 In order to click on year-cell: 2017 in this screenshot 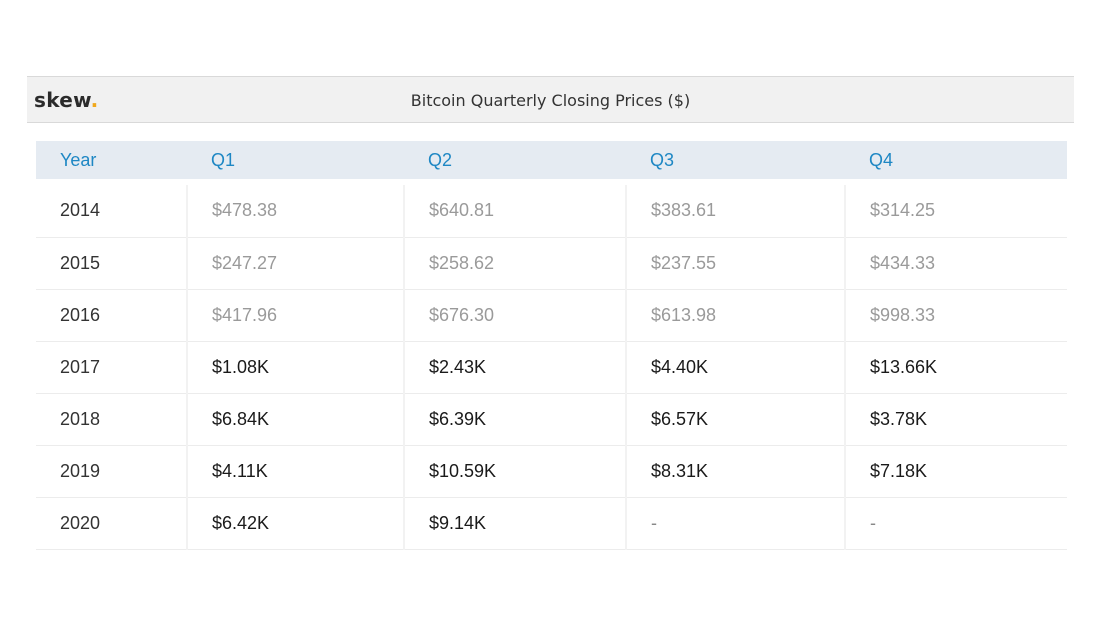, I will do `click(111, 367)`.